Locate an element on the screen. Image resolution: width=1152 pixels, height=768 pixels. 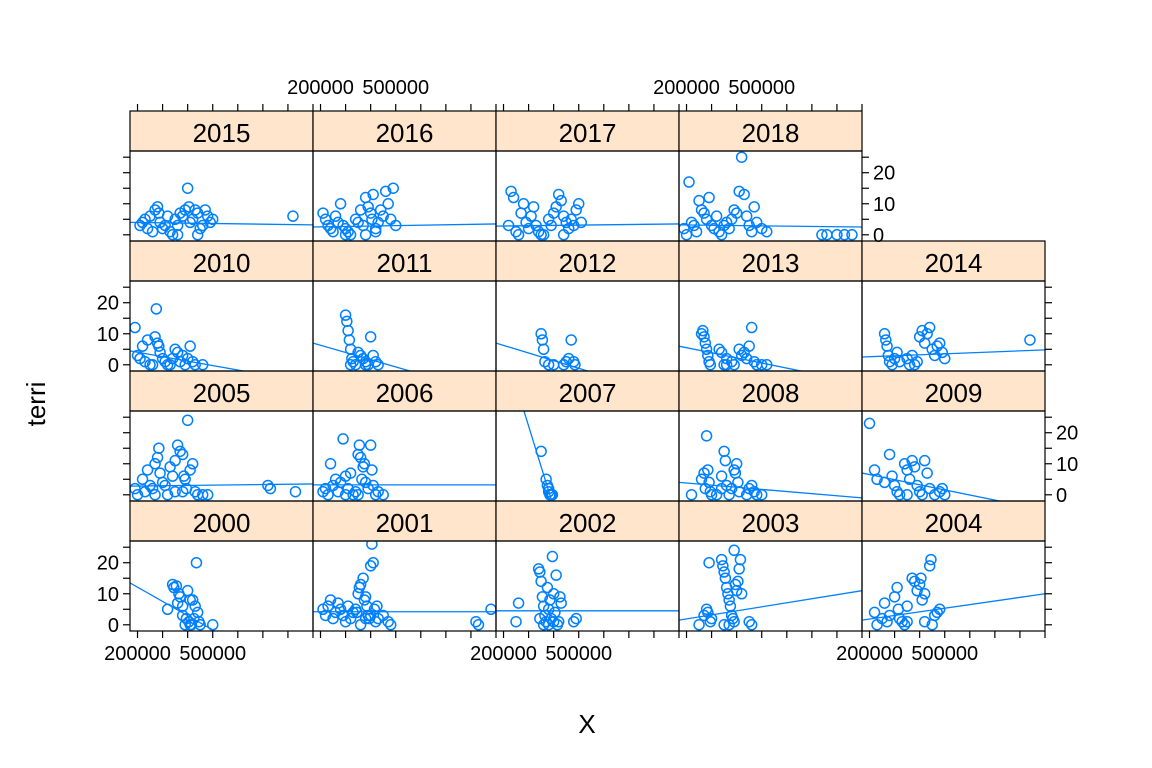
plot-area-2007 is located at coordinates (541, 456).